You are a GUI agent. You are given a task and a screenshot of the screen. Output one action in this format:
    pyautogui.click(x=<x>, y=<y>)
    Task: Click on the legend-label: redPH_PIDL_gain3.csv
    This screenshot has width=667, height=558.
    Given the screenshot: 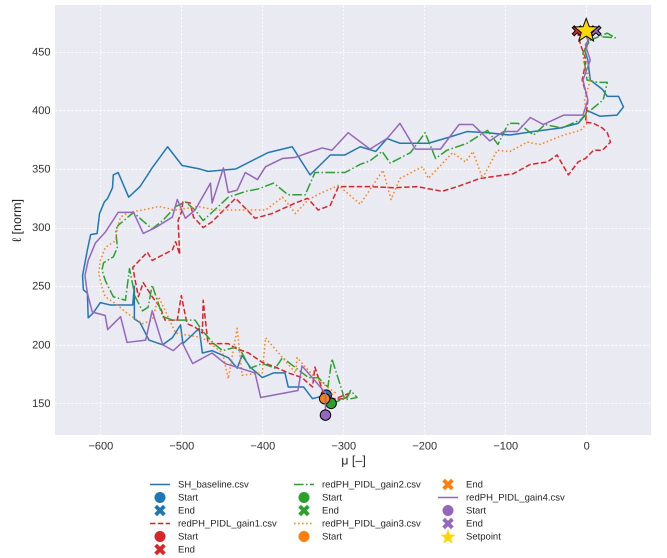 What is the action you would take?
    pyautogui.click(x=371, y=524)
    